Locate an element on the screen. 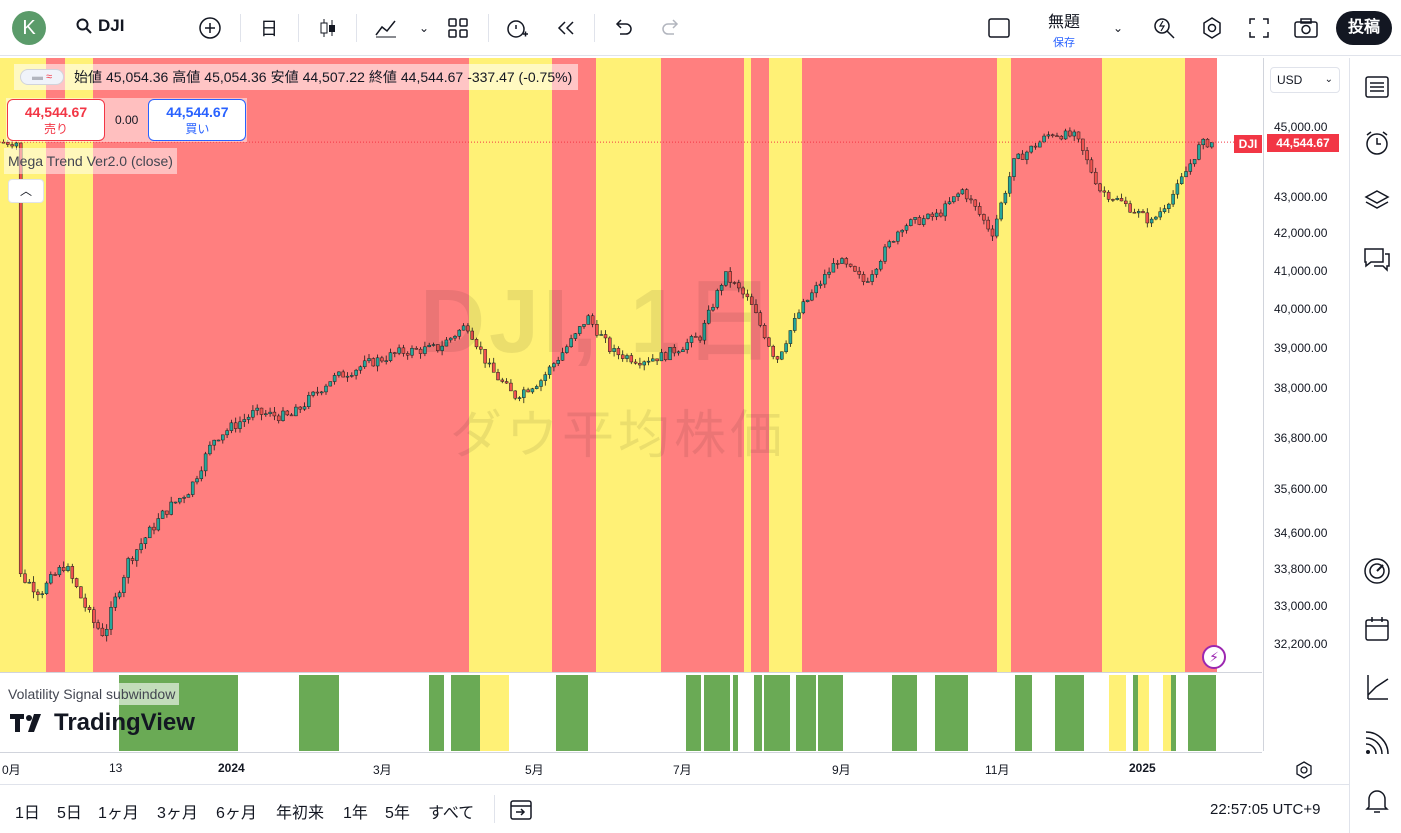 The image size is (1401, 833). watchlist-button is located at coordinates (1377, 87).